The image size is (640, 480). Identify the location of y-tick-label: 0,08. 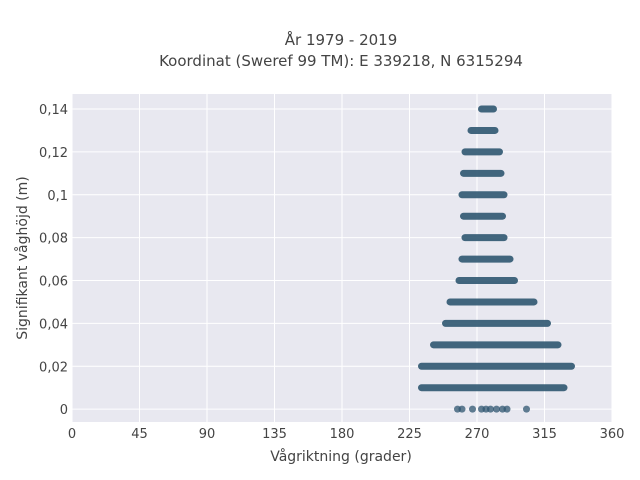
(53, 239).